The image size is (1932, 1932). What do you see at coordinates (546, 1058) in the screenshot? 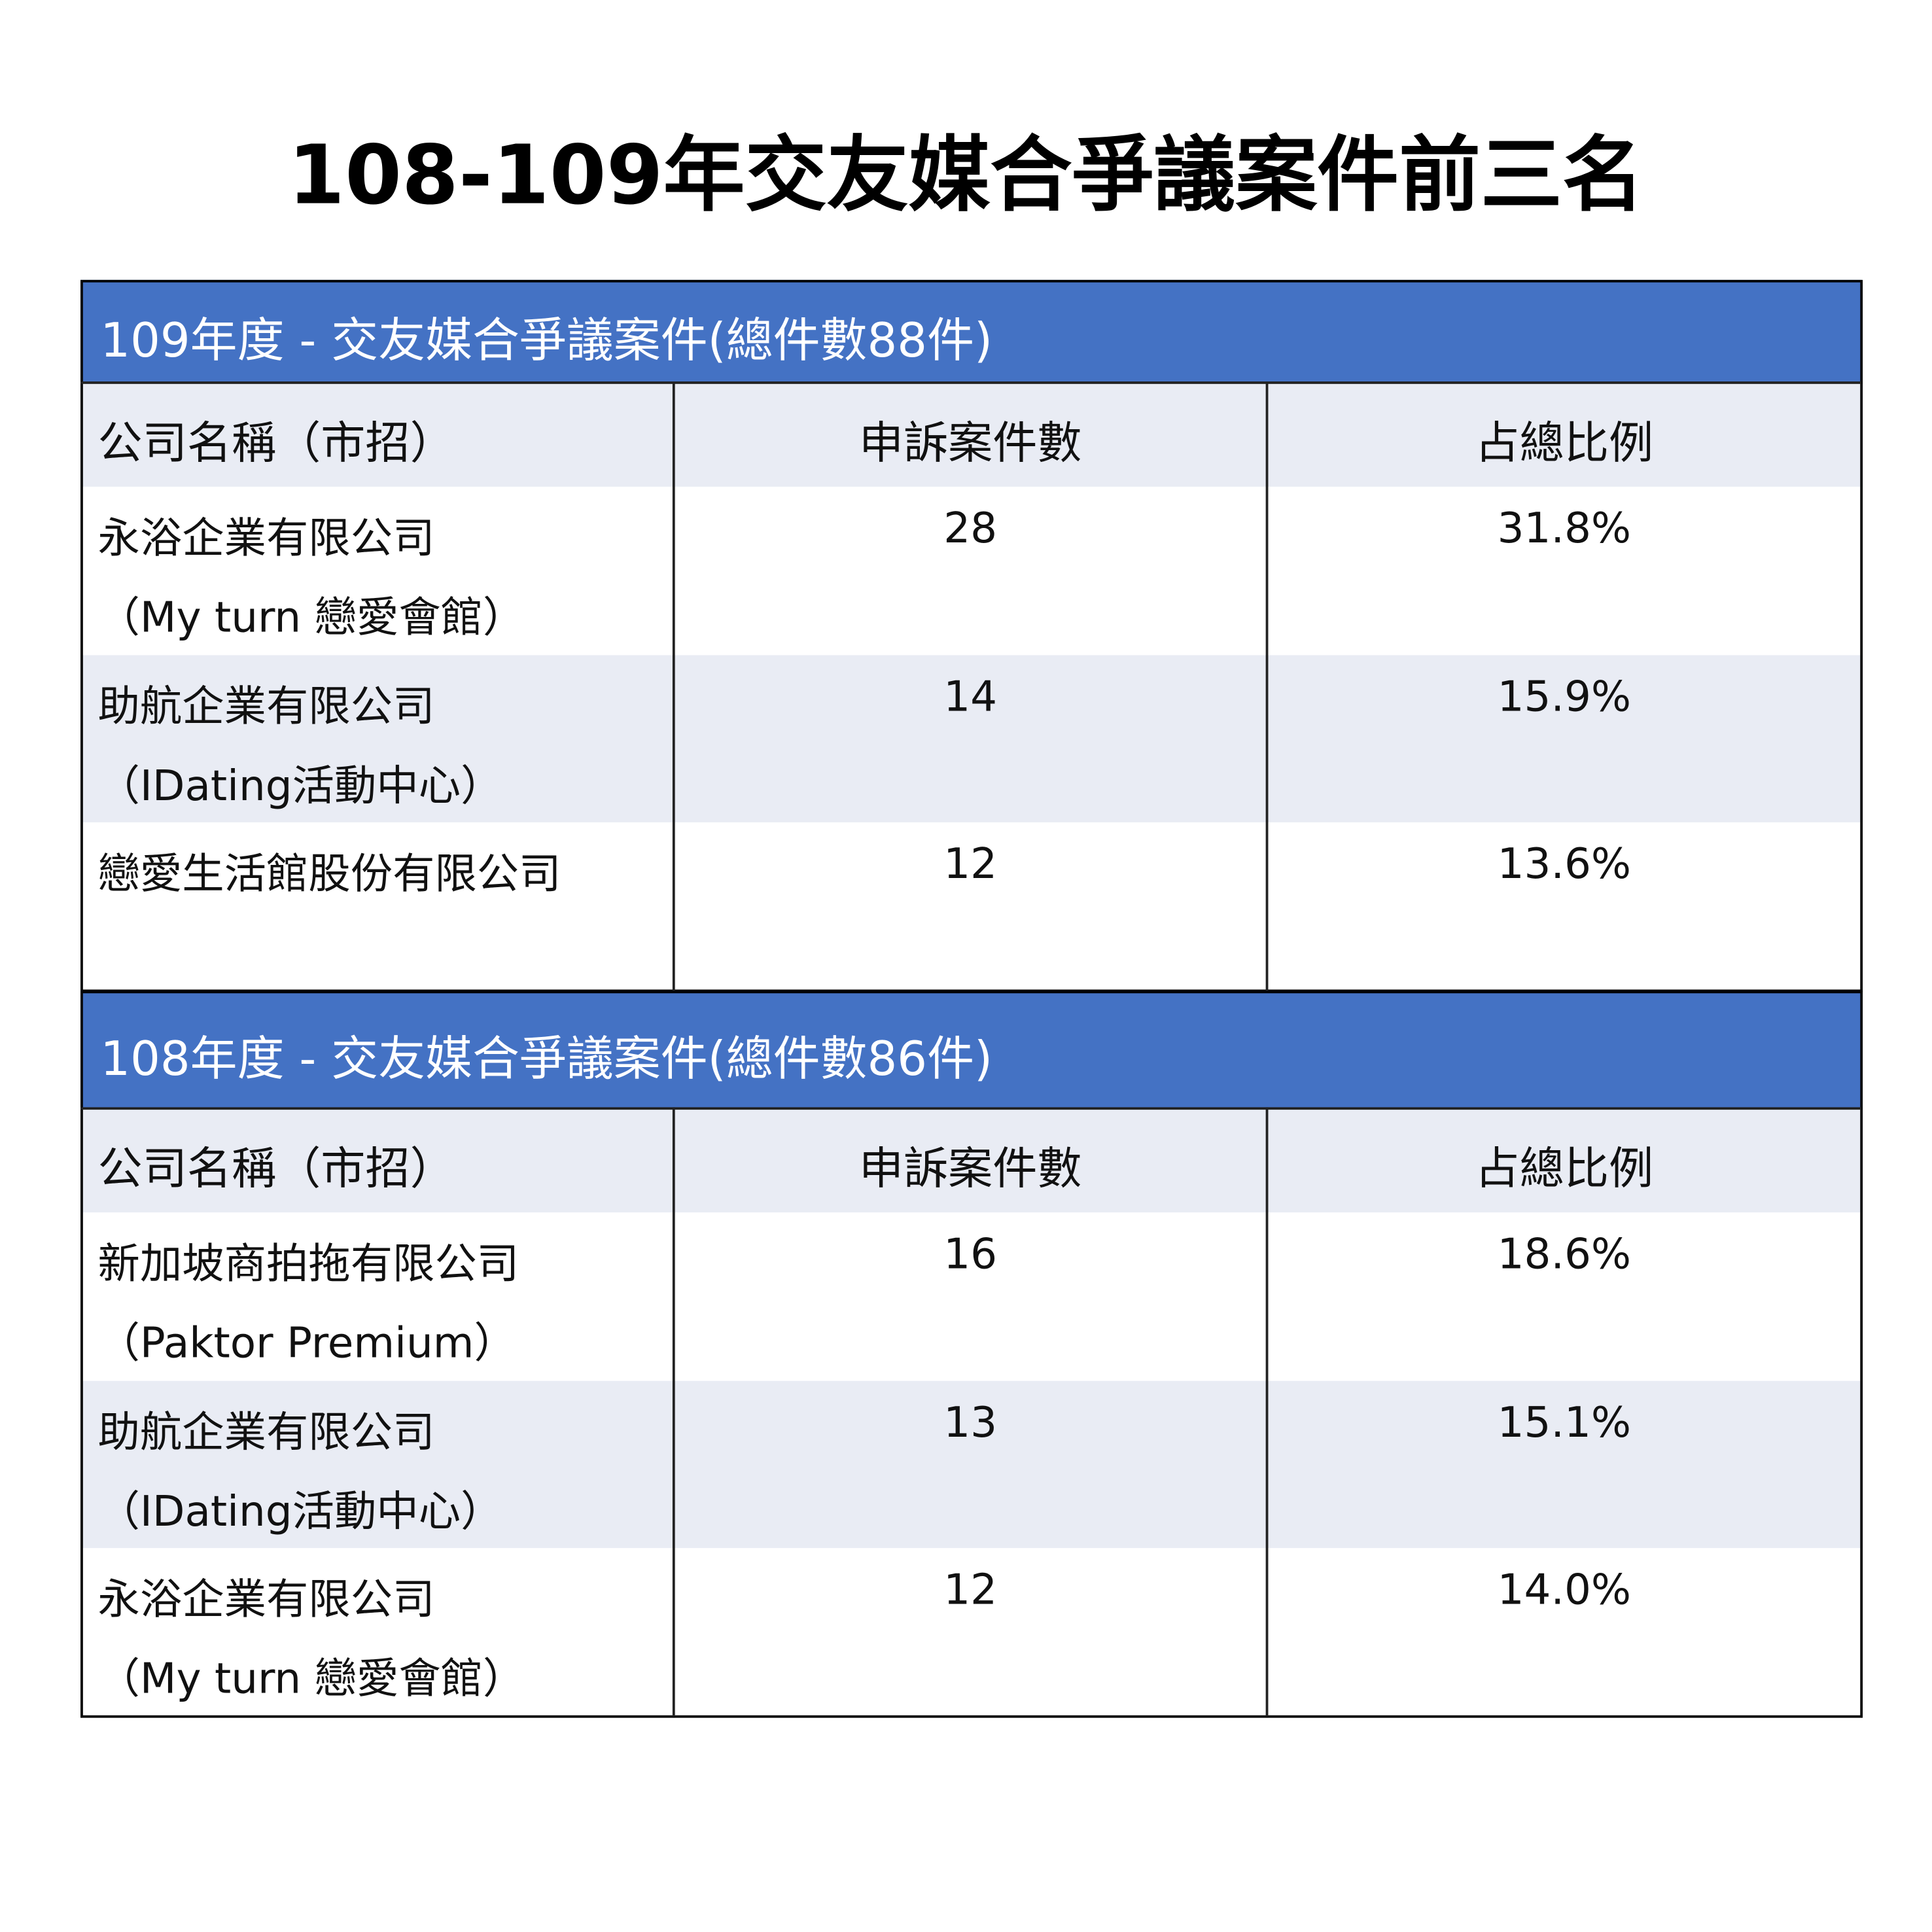
I see `table-caption: 108年度 - 交友媒合爭議案件(總件數86件)` at bounding box center [546, 1058].